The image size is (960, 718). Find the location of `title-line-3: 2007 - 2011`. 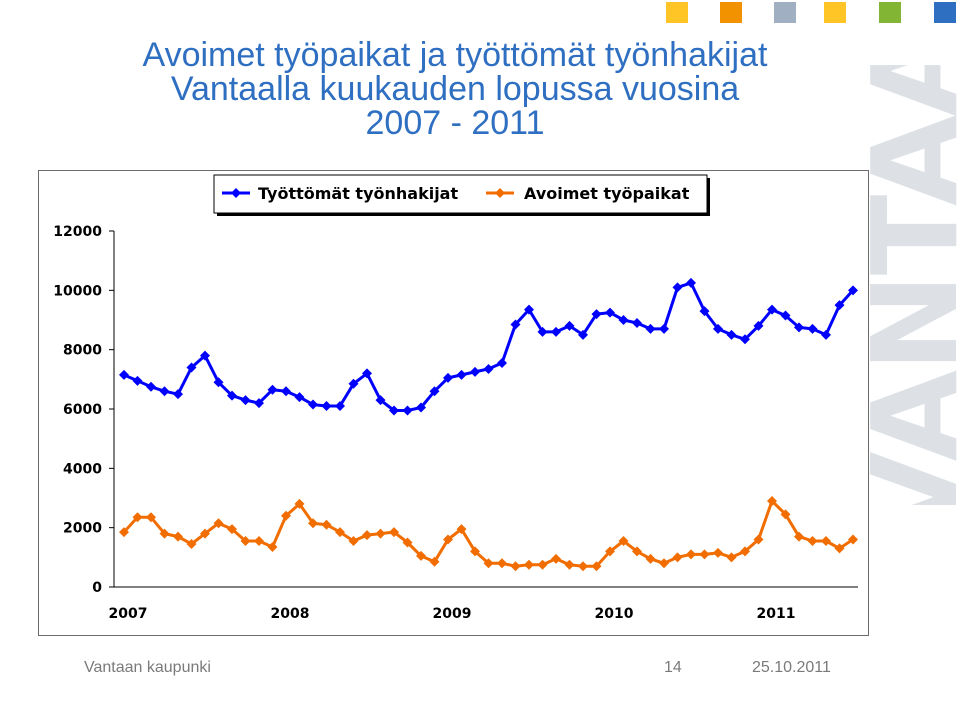

title-line-3: 2007 - 2011 is located at coordinates (455, 123).